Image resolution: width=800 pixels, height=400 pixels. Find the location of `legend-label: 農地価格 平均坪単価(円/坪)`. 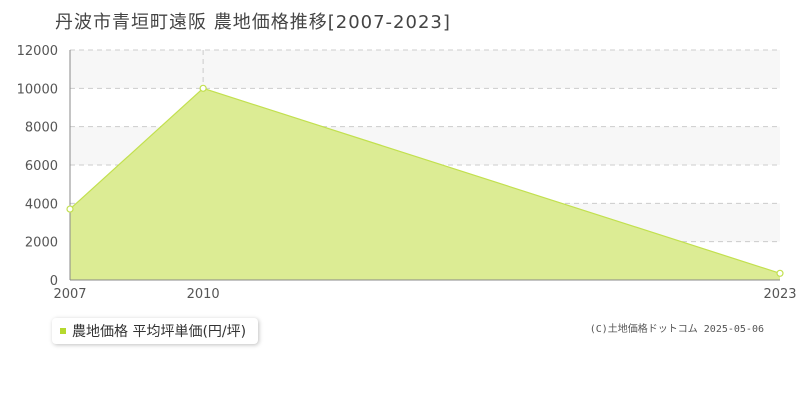

legend-label: 農地価格 平均坪単価(円/坪) is located at coordinates (159, 332).